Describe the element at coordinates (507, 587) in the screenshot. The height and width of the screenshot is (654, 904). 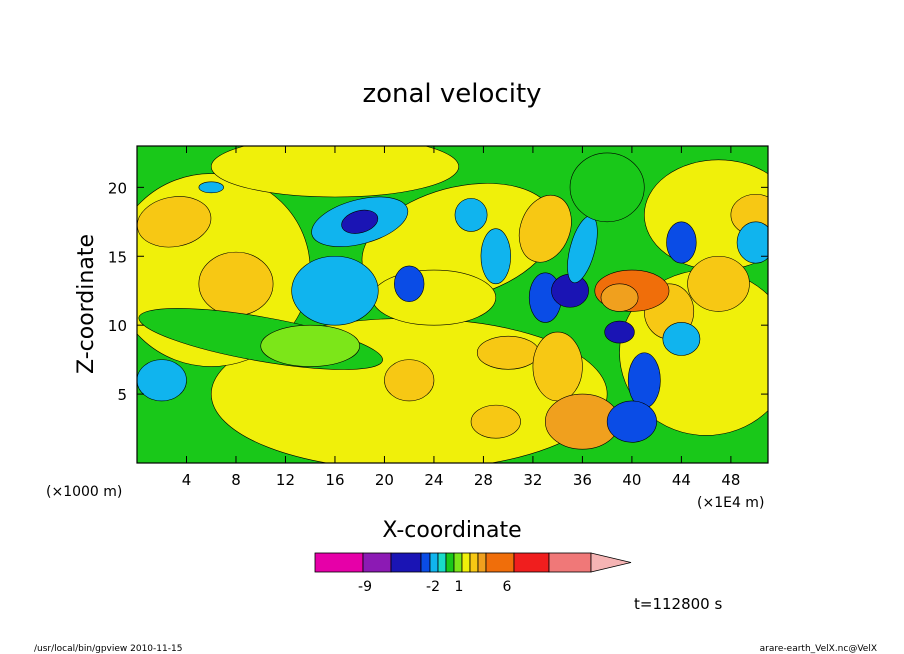
I see `colorbar-tick-label: 6` at that location.